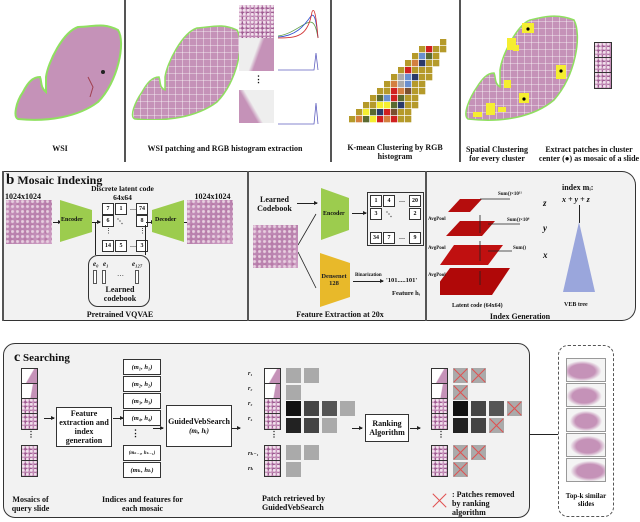 The height and width of the screenshot is (522, 640). I want to click on code-cell: 9, so click(415, 238).